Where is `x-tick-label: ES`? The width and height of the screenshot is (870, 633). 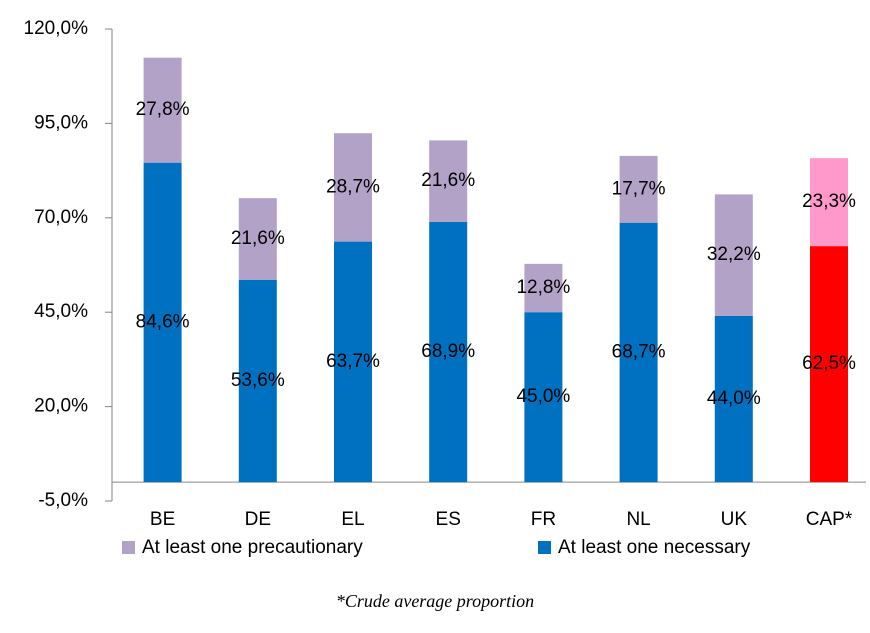
x-tick-label: ES is located at coordinates (448, 519).